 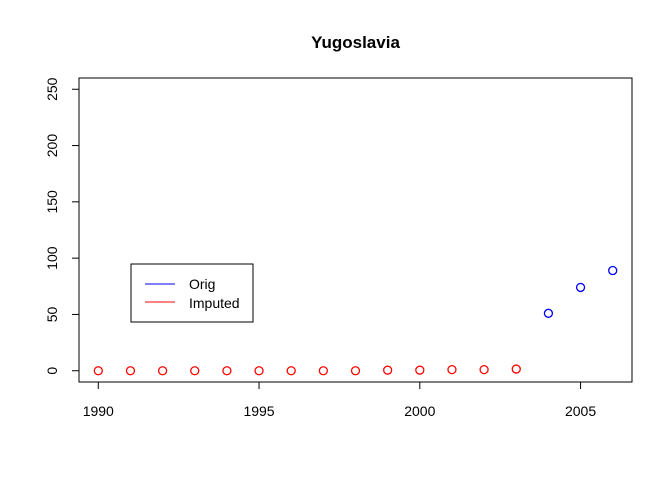 I want to click on legend-label-orig: Orig, so click(x=202, y=284).